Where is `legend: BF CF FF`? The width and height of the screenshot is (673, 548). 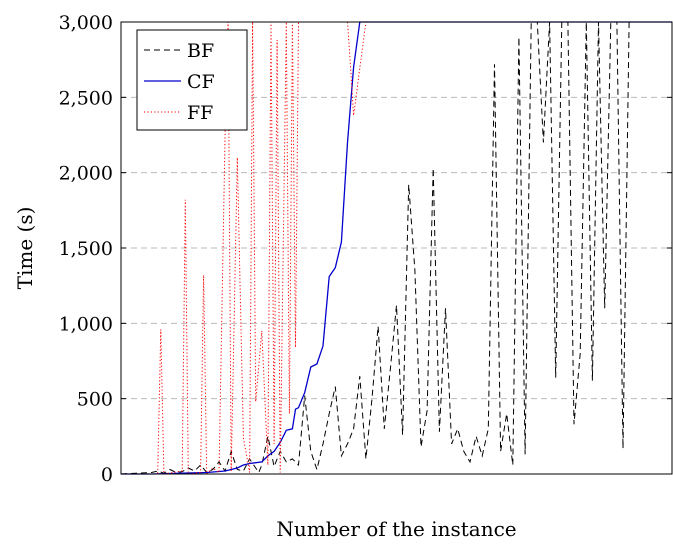 legend: BF CF FF is located at coordinates (192, 80).